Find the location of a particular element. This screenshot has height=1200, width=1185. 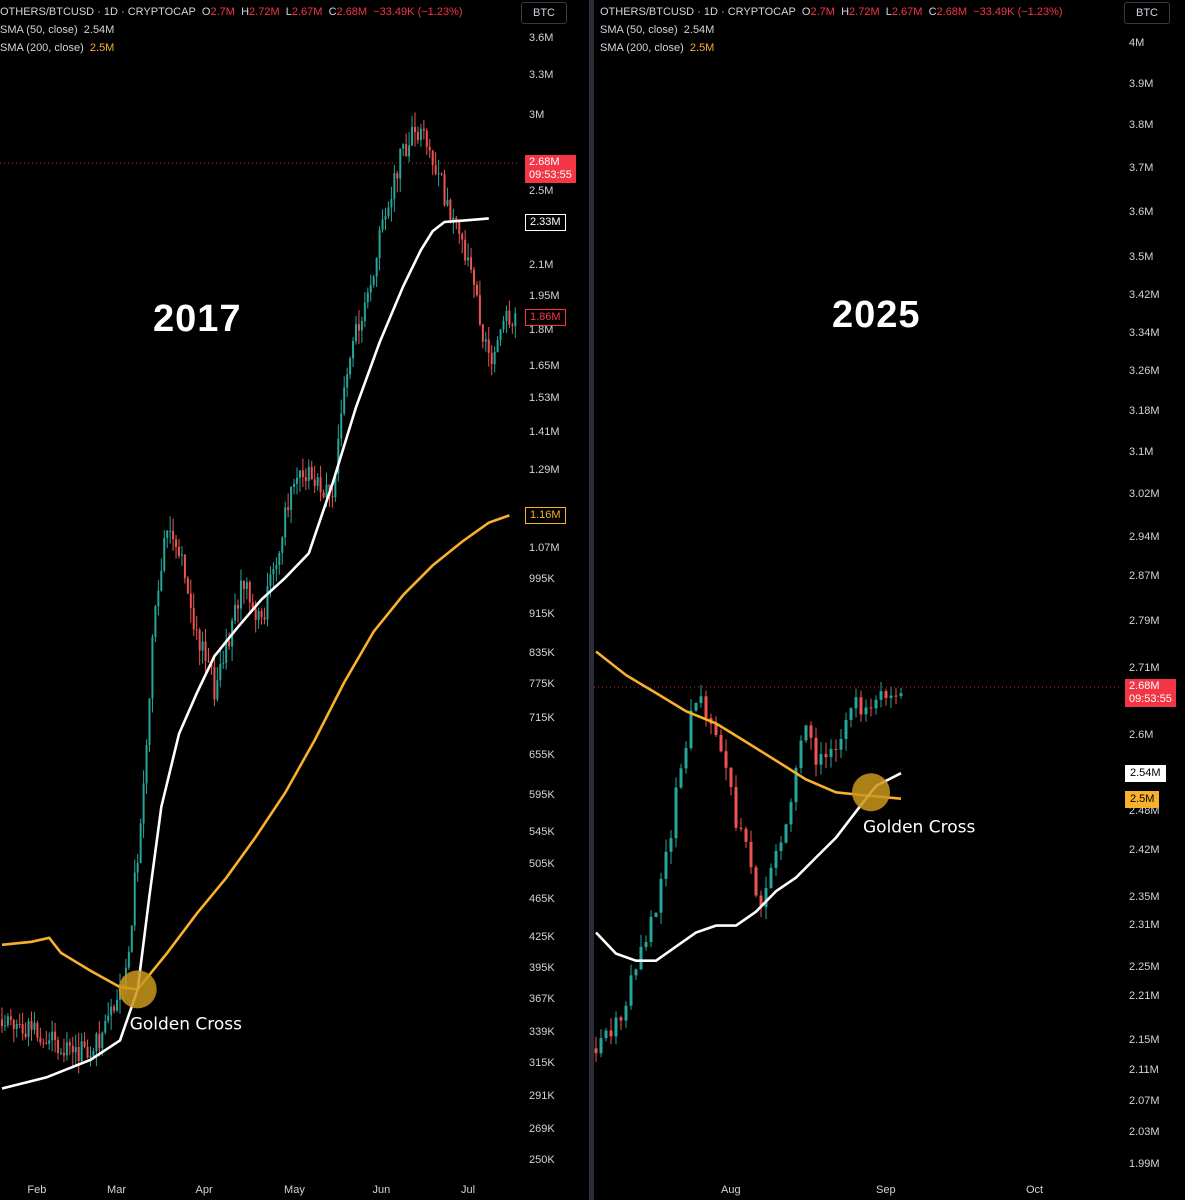

price-tick-label: 595K is located at coordinates (542, 795).